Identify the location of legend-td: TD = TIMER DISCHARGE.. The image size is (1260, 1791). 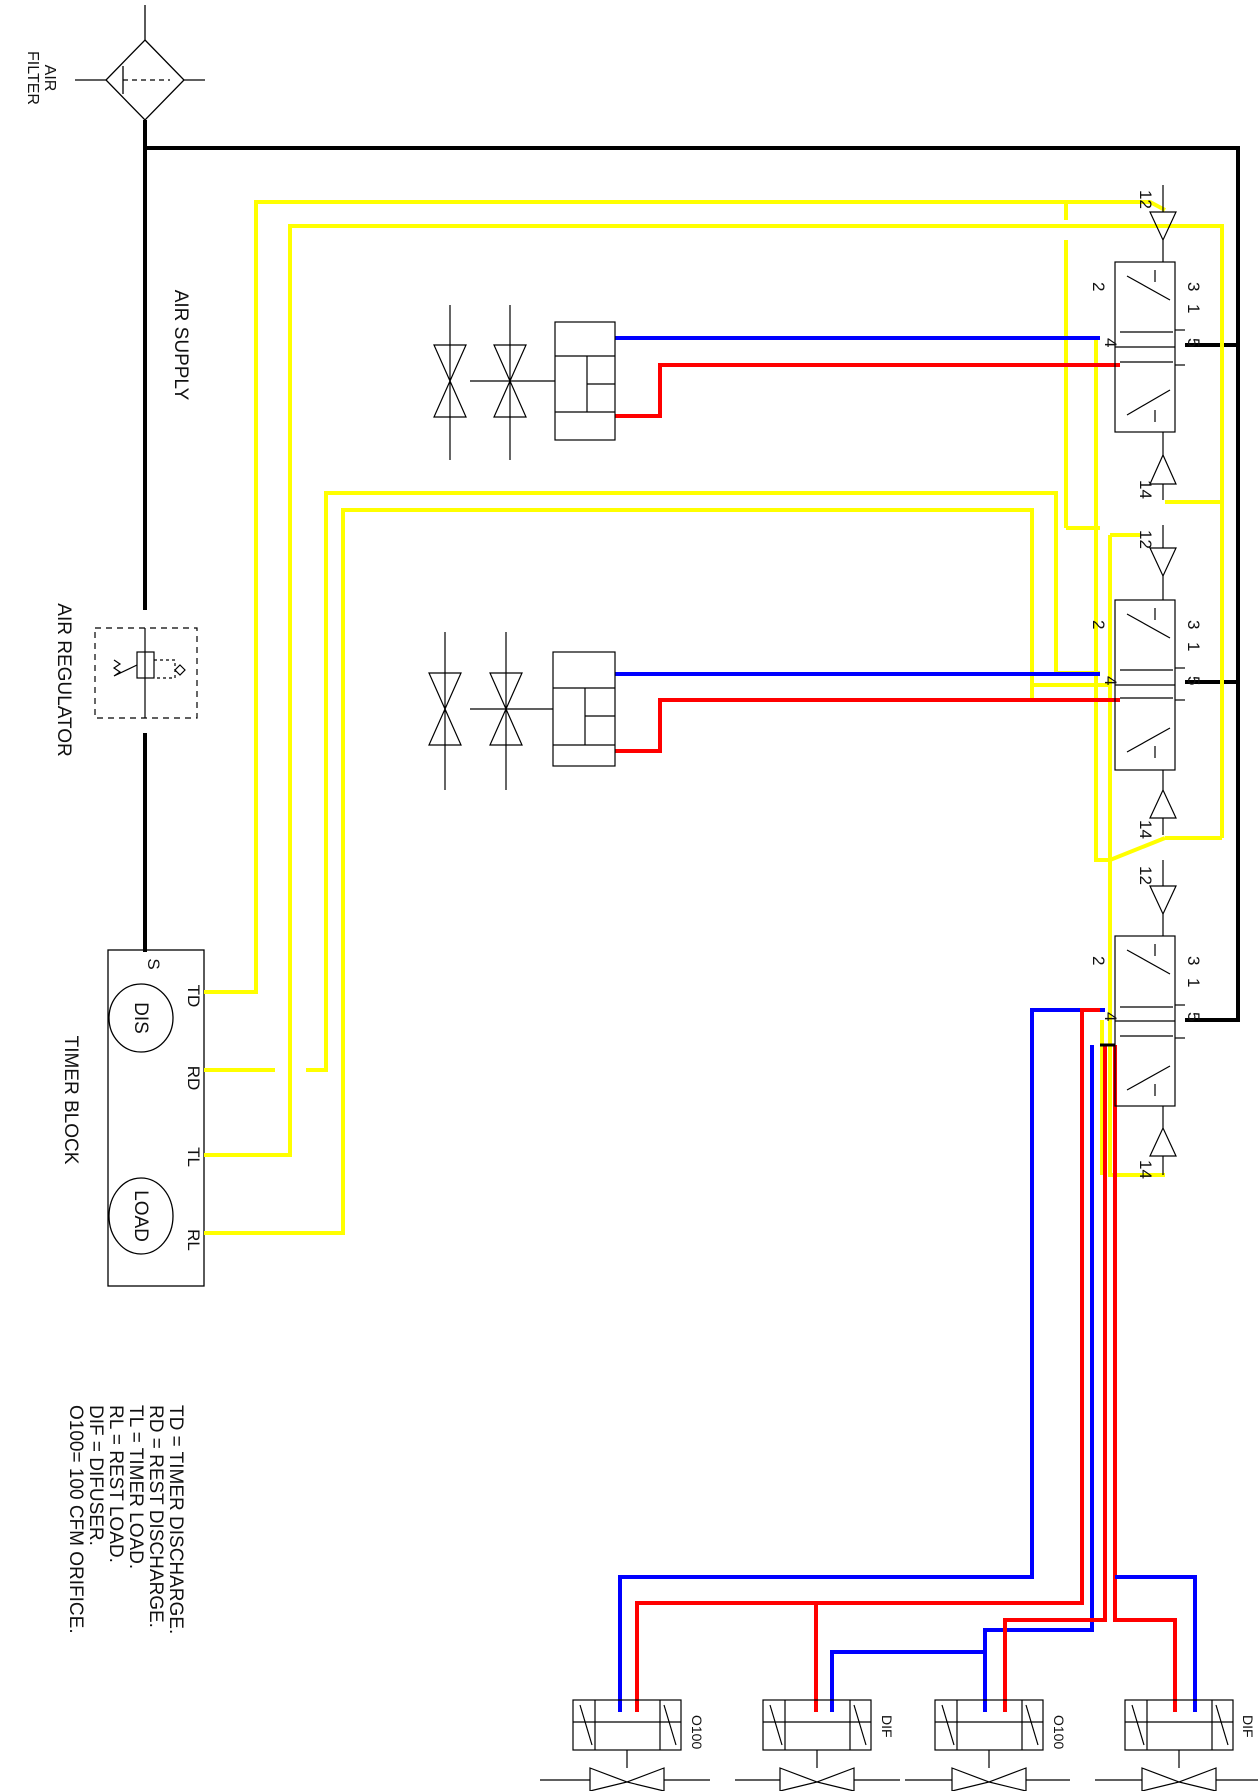
(175, 1519).